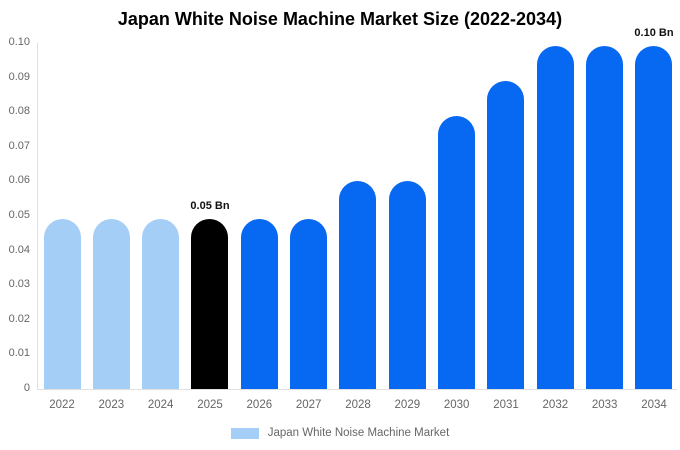 The image size is (680, 450). I want to click on x-tick-label: 2022, so click(62, 405).